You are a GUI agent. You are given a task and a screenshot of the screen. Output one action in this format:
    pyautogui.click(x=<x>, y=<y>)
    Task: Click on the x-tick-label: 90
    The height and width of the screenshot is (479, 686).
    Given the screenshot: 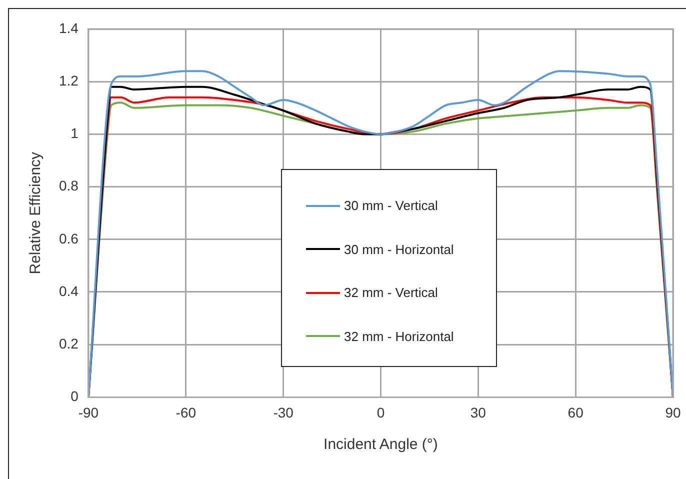 What is the action you would take?
    pyautogui.click(x=673, y=412)
    